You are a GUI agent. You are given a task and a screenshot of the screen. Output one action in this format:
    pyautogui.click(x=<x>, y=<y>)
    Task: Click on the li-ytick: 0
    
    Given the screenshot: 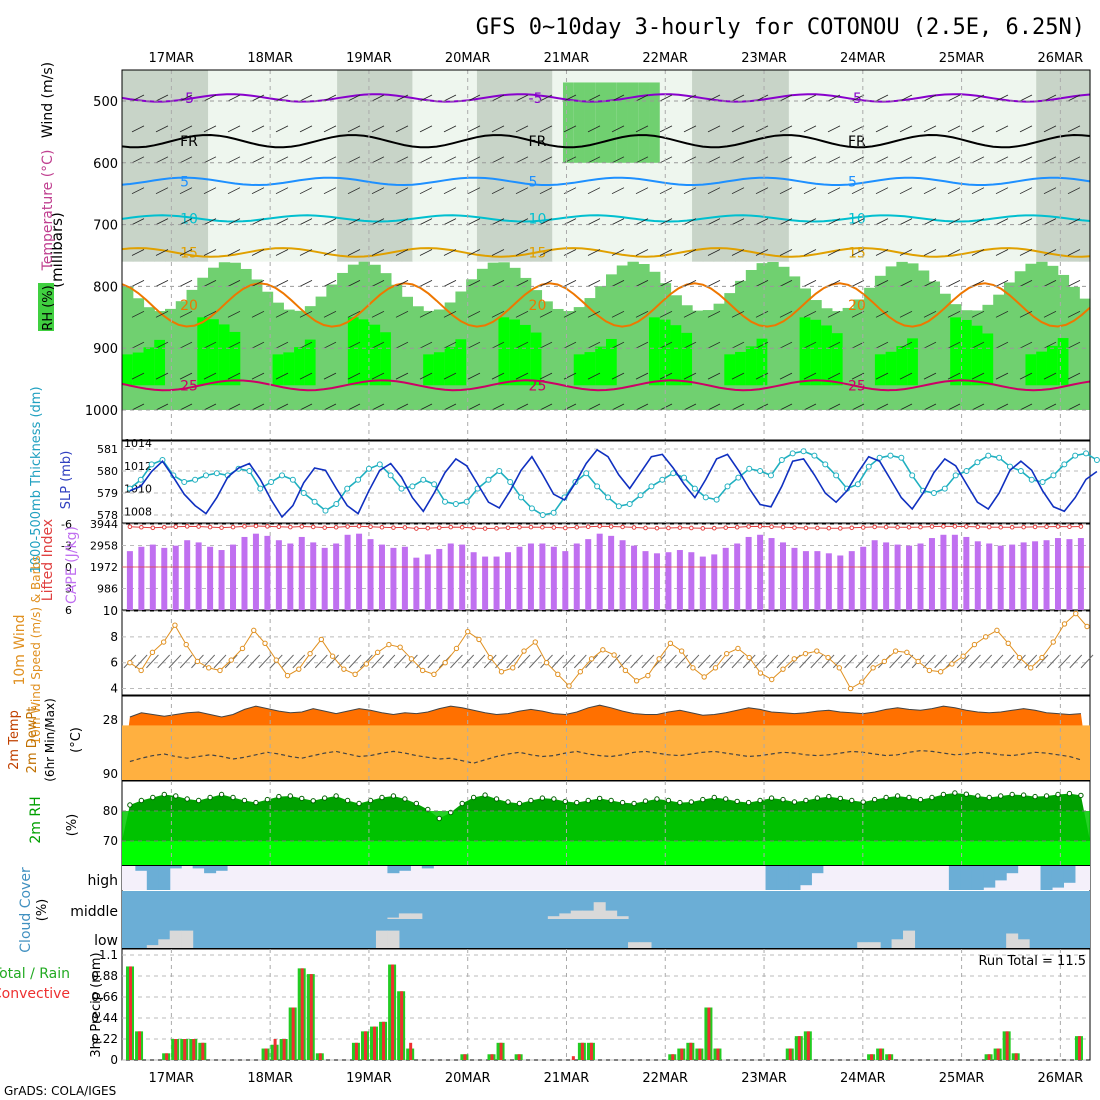 What is the action you would take?
    pyautogui.click(x=68, y=567)
    